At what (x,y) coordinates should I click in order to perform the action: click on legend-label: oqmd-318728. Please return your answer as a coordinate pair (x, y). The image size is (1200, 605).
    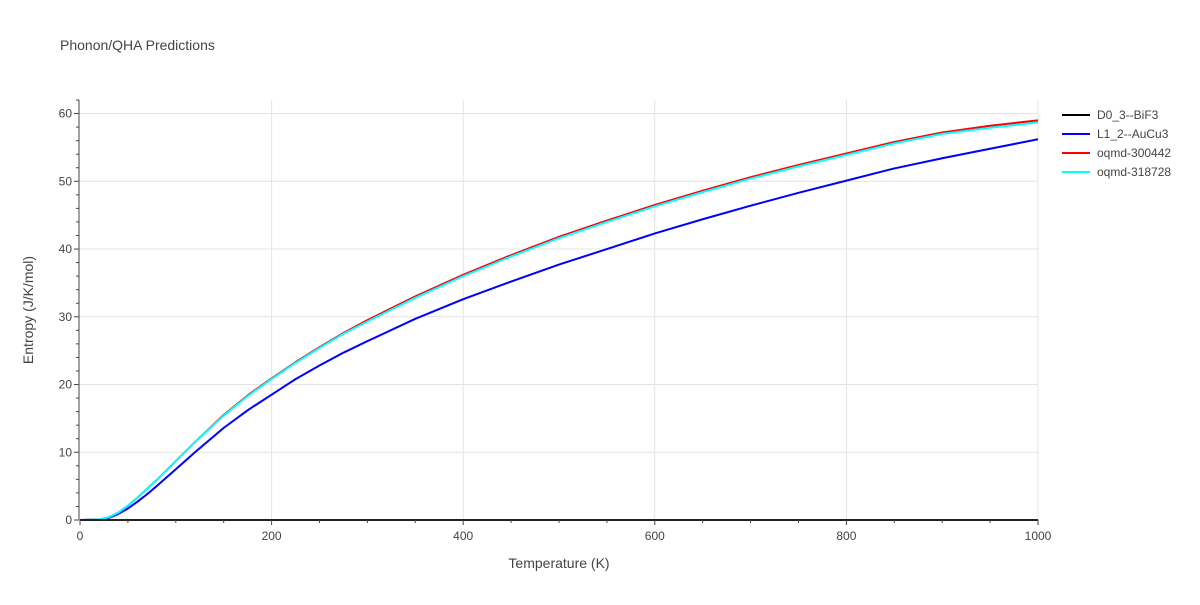
    Looking at the image, I should click on (1134, 172).